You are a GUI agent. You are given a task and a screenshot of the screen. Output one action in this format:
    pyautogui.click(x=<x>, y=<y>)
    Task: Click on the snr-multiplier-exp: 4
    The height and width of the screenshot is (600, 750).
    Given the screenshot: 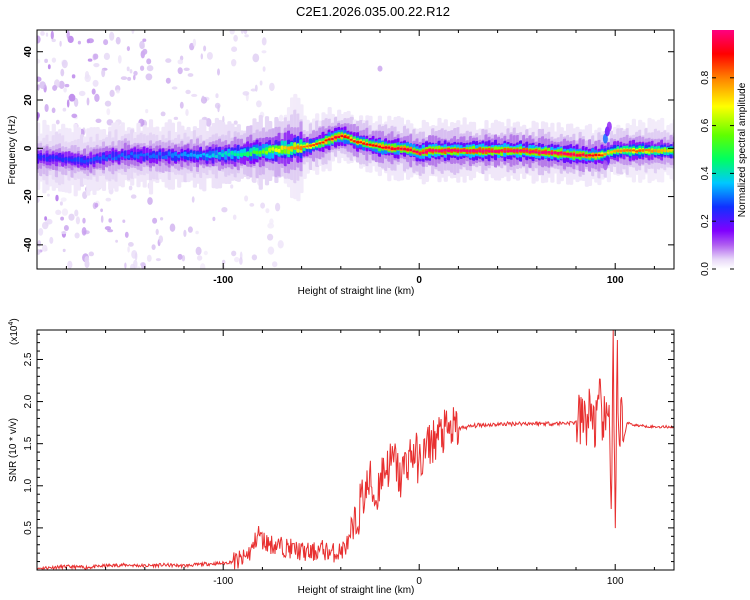 What is the action you would take?
    pyautogui.click(x=11, y=324)
    